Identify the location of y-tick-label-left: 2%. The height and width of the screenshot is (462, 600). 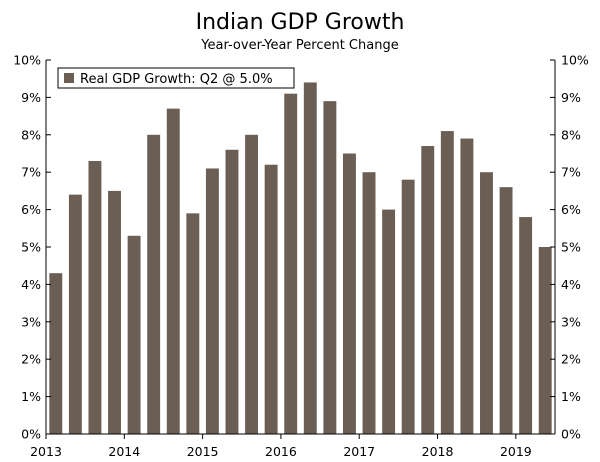
(31, 359).